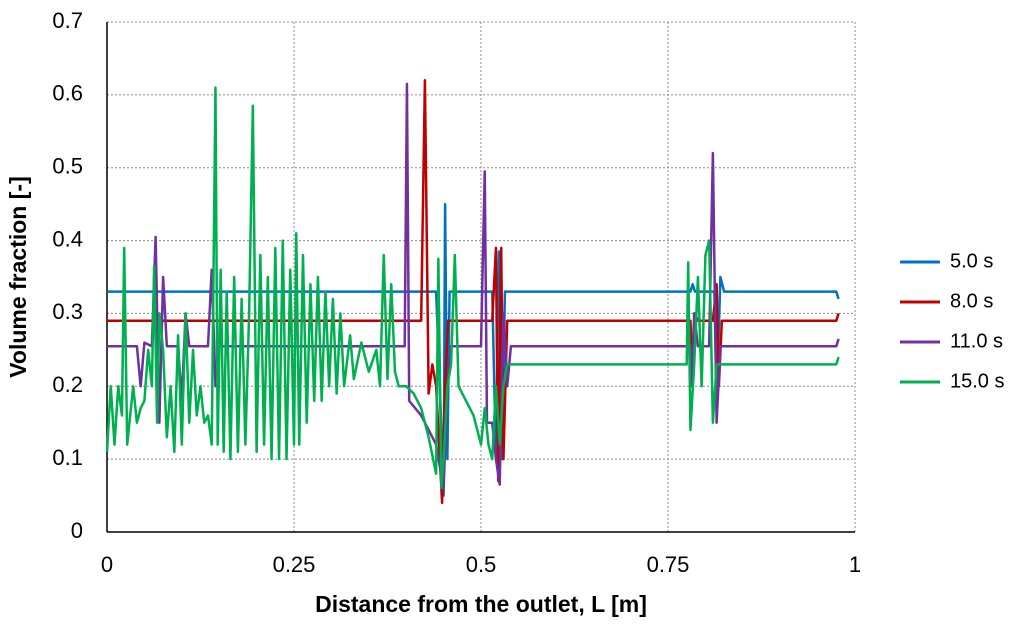 This screenshot has width=1024, height=632. What do you see at coordinates (67, 384) in the screenshot?
I see `y-tick-label: 0.2` at bounding box center [67, 384].